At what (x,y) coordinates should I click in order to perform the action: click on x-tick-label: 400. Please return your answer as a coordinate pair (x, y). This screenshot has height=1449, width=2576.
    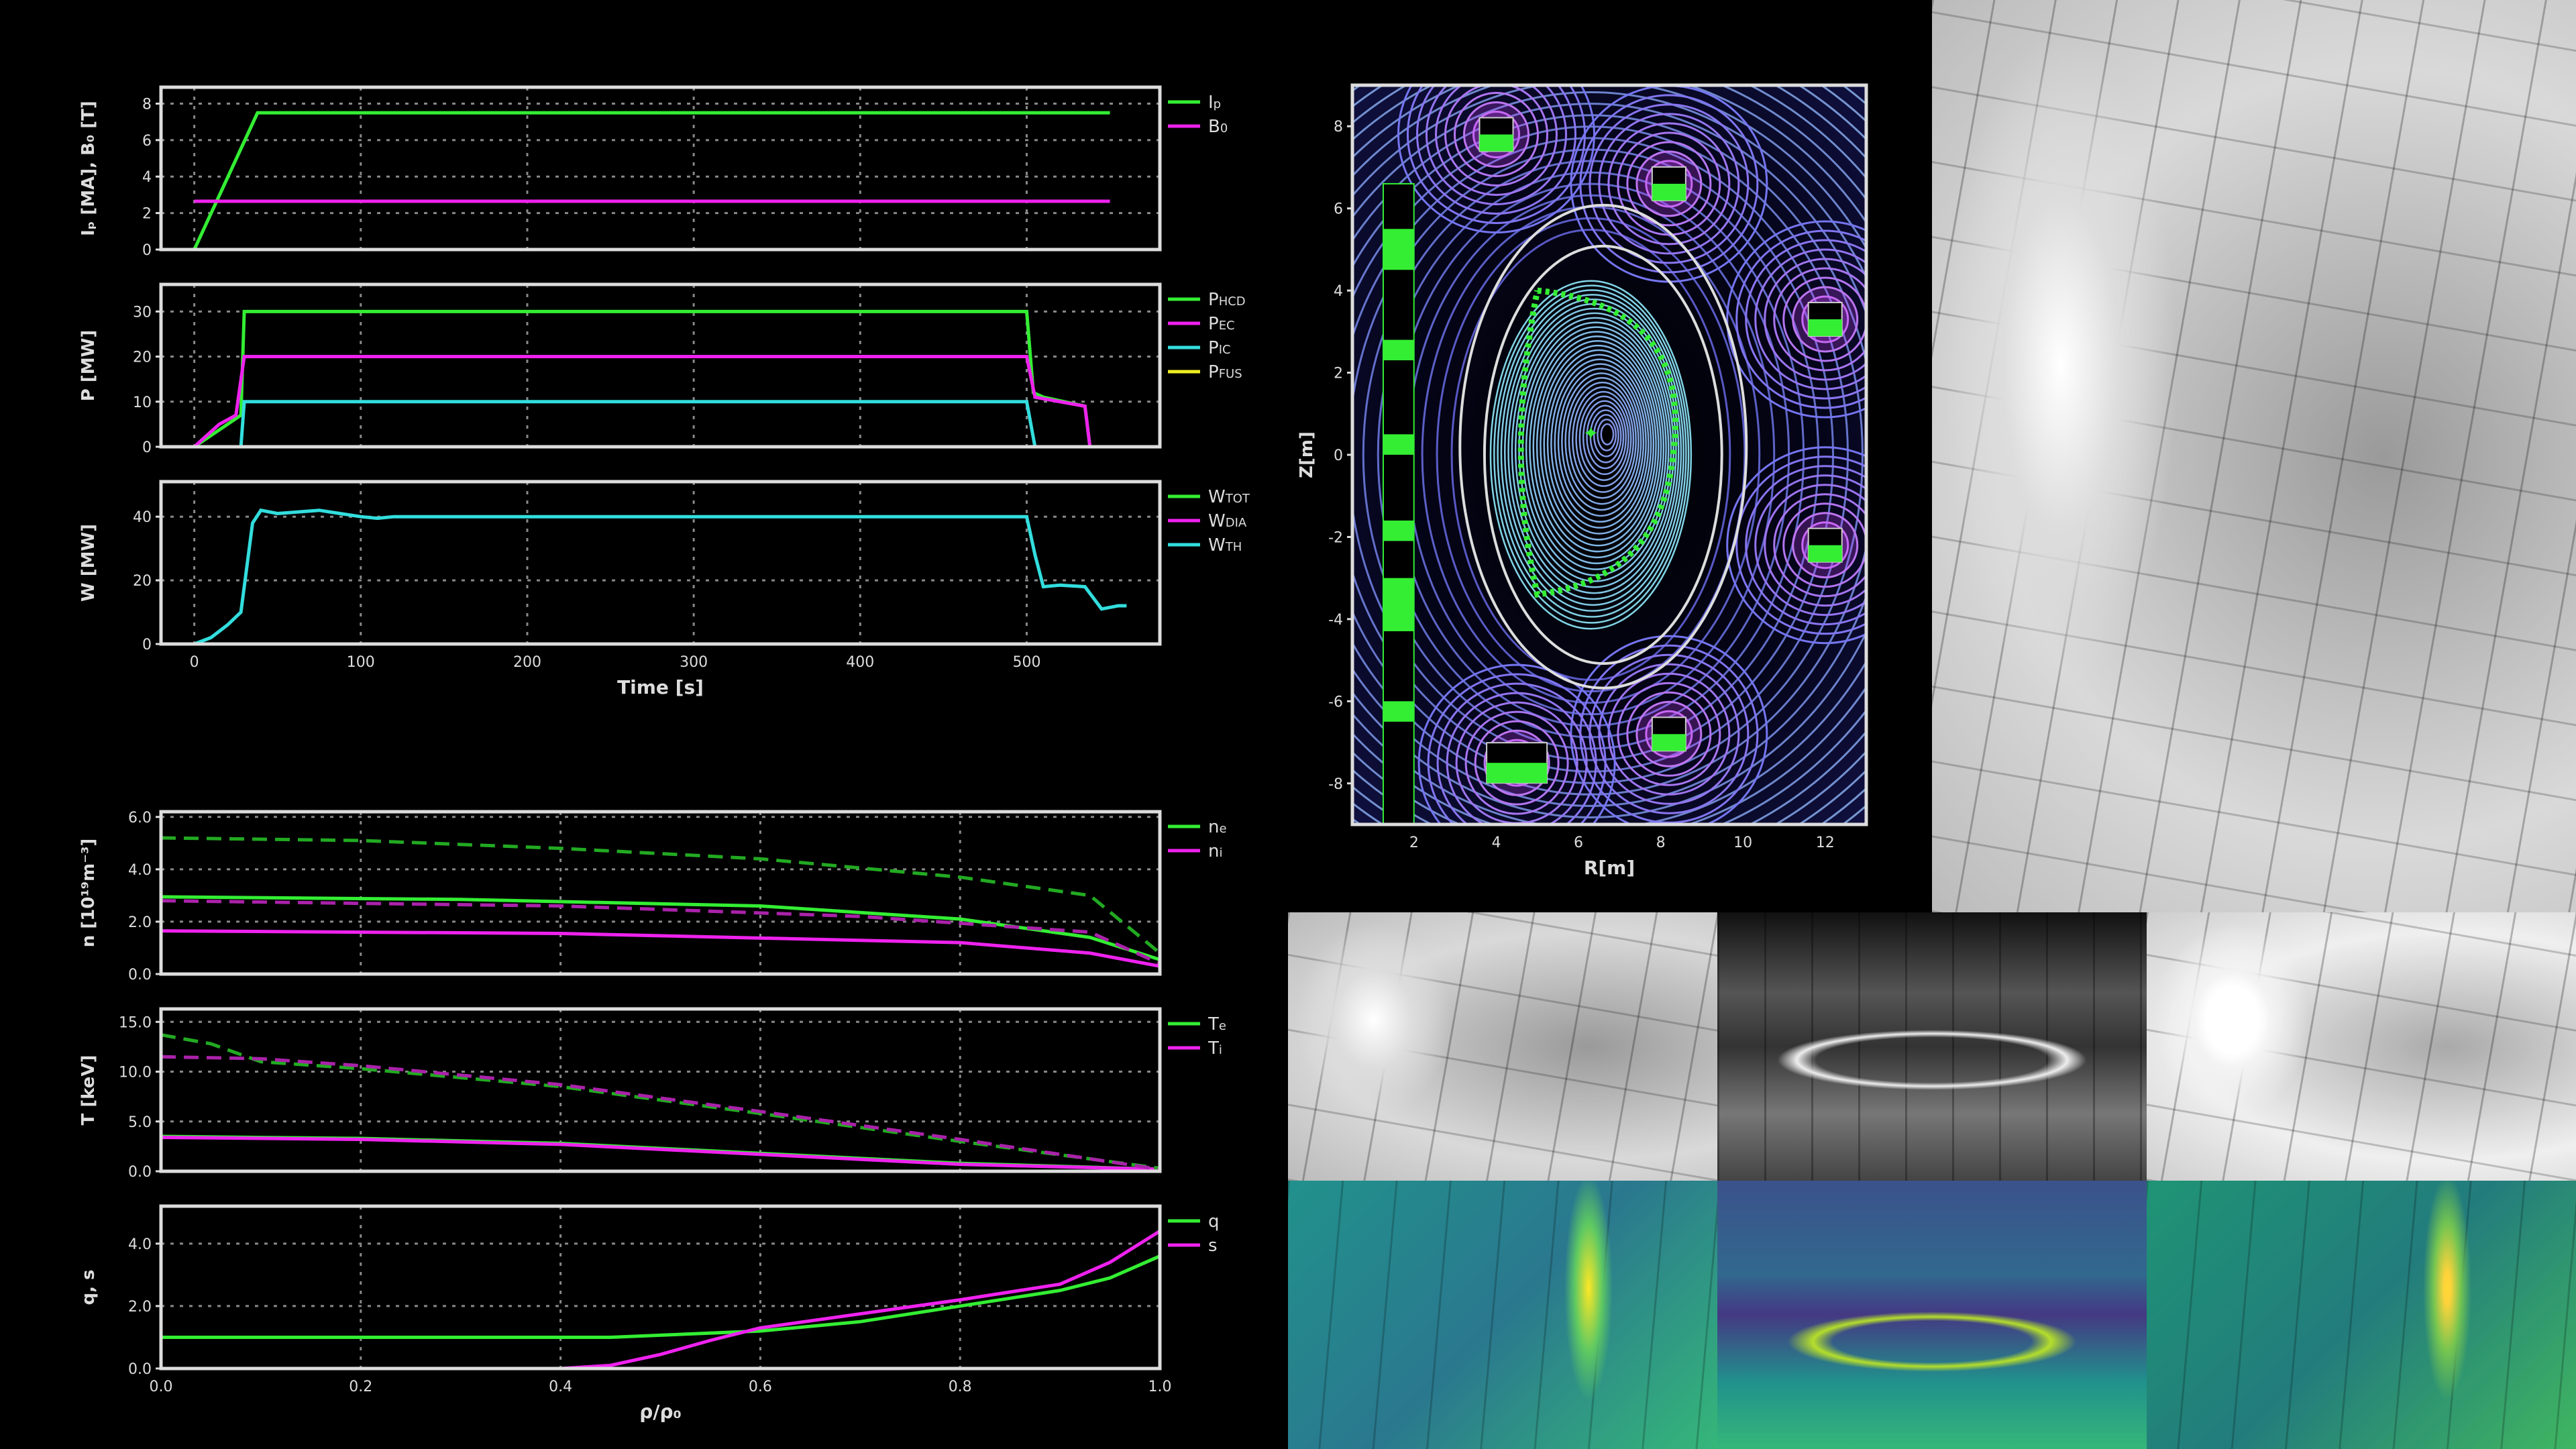
    Looking at the image, I should click on (860, 662).